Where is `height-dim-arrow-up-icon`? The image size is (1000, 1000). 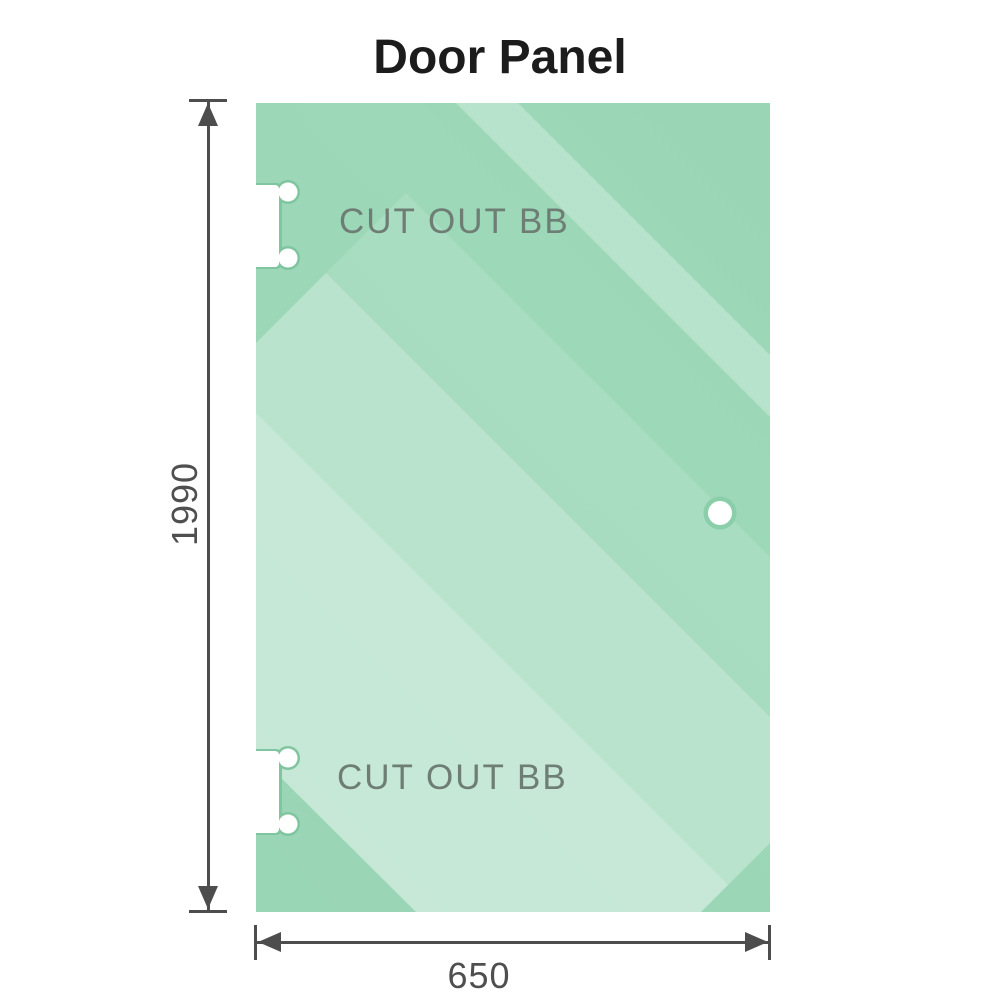 height-dim-arrow-up-icon is located at coordinates (208, 114).